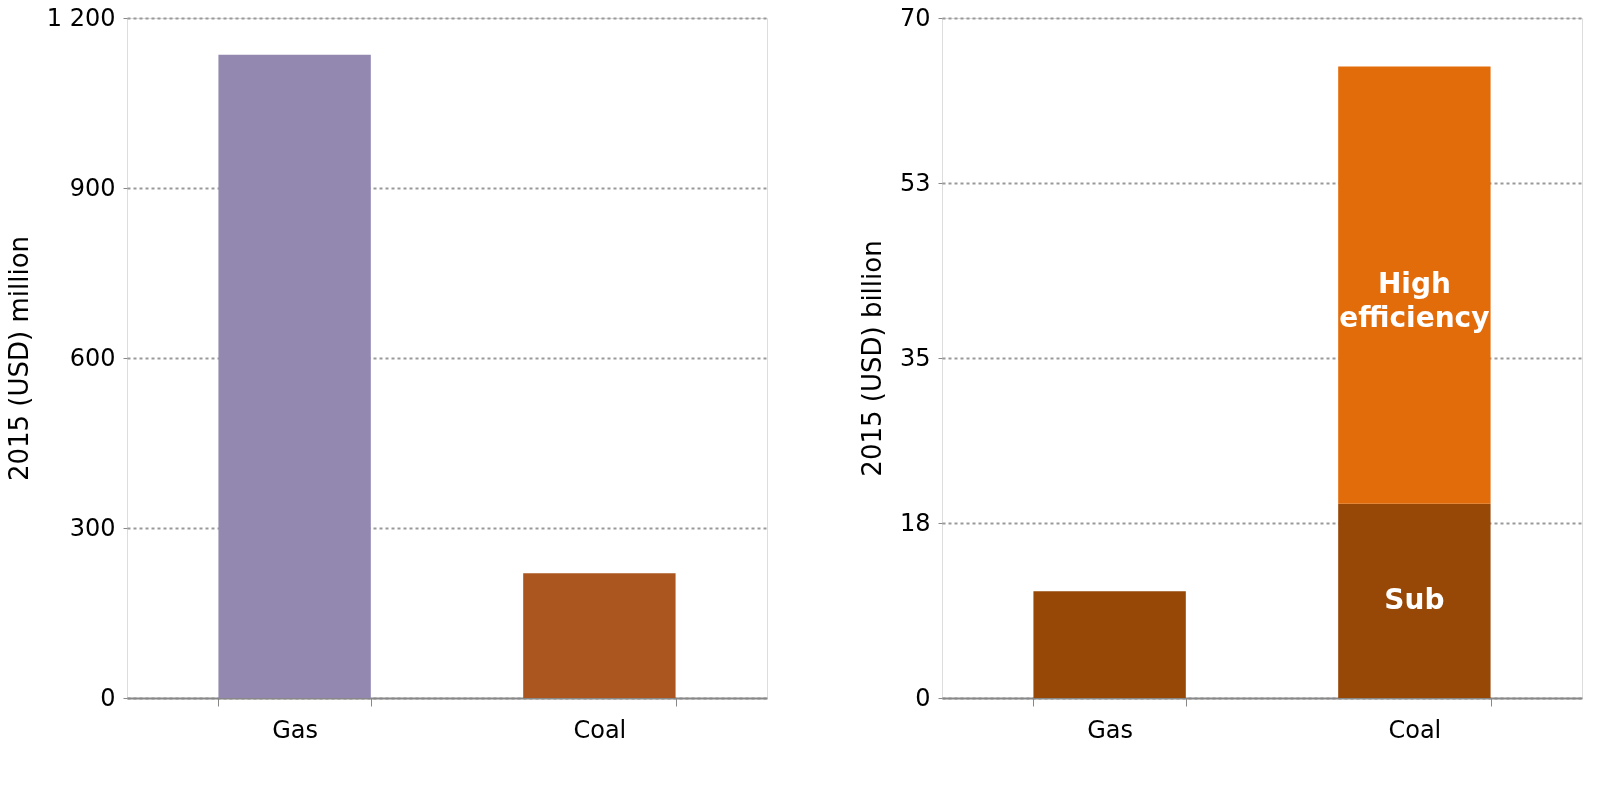  Describe the element at coordinates (18, 358) in the screenshot. I see `y-axis-title: 2015 (USD) million` at that location.